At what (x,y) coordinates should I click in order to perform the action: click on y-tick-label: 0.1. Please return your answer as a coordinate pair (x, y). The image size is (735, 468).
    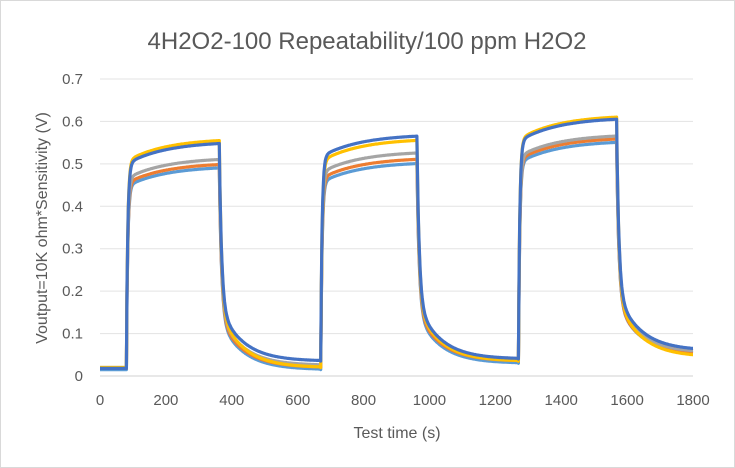
    Looking at the image, I should click on (72, 334).